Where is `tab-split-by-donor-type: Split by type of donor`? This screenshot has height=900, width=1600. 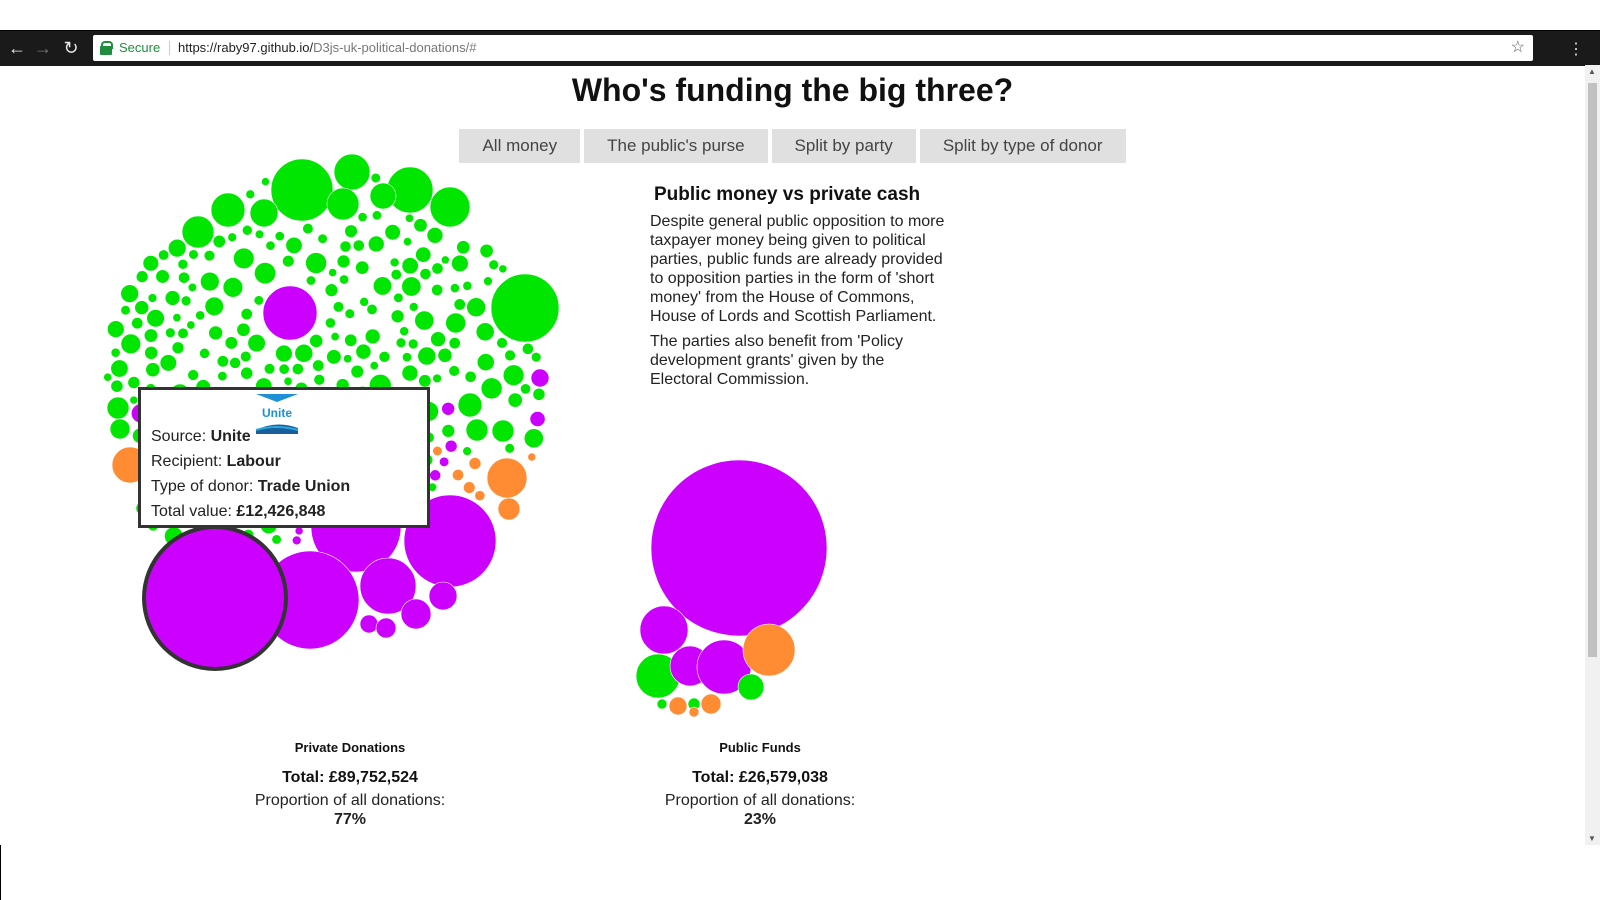 tab-split-by-donor-type: Split by type of donor is located at coordinates (1022, 146).